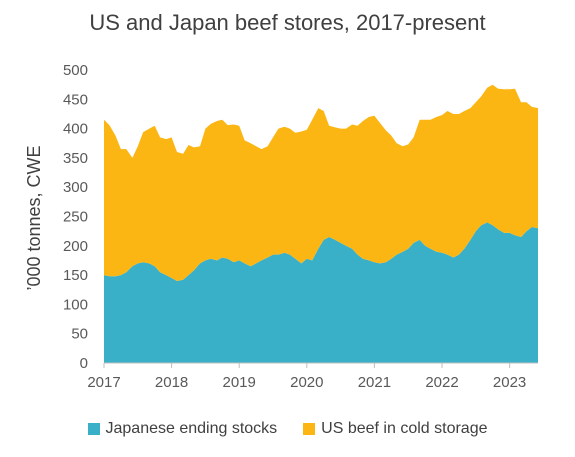  I want to click on x-tick-label: 2020, so click(306, 382).